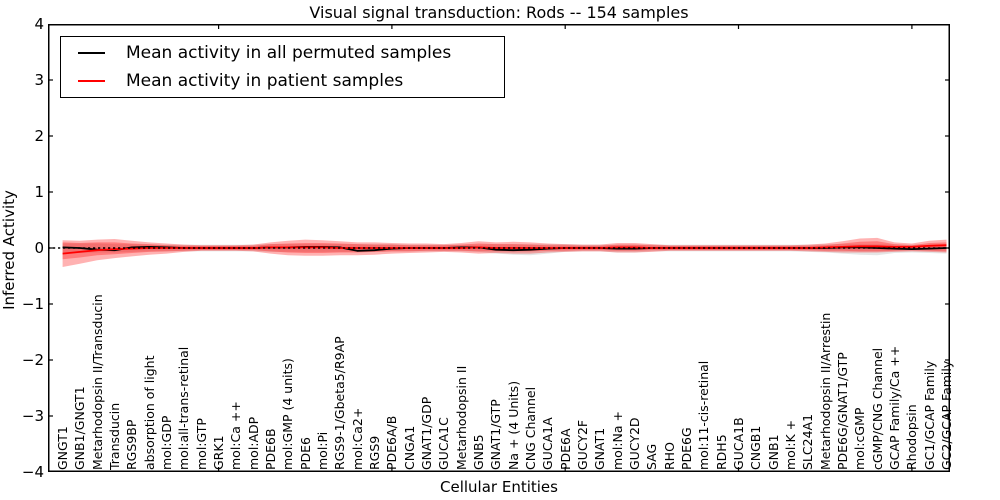 The width and height of the screenshot is (1000, 500). Describe the element at coordinates (756, 447) in the screenshot. I see `x-category-label: CNGB1` at that location.